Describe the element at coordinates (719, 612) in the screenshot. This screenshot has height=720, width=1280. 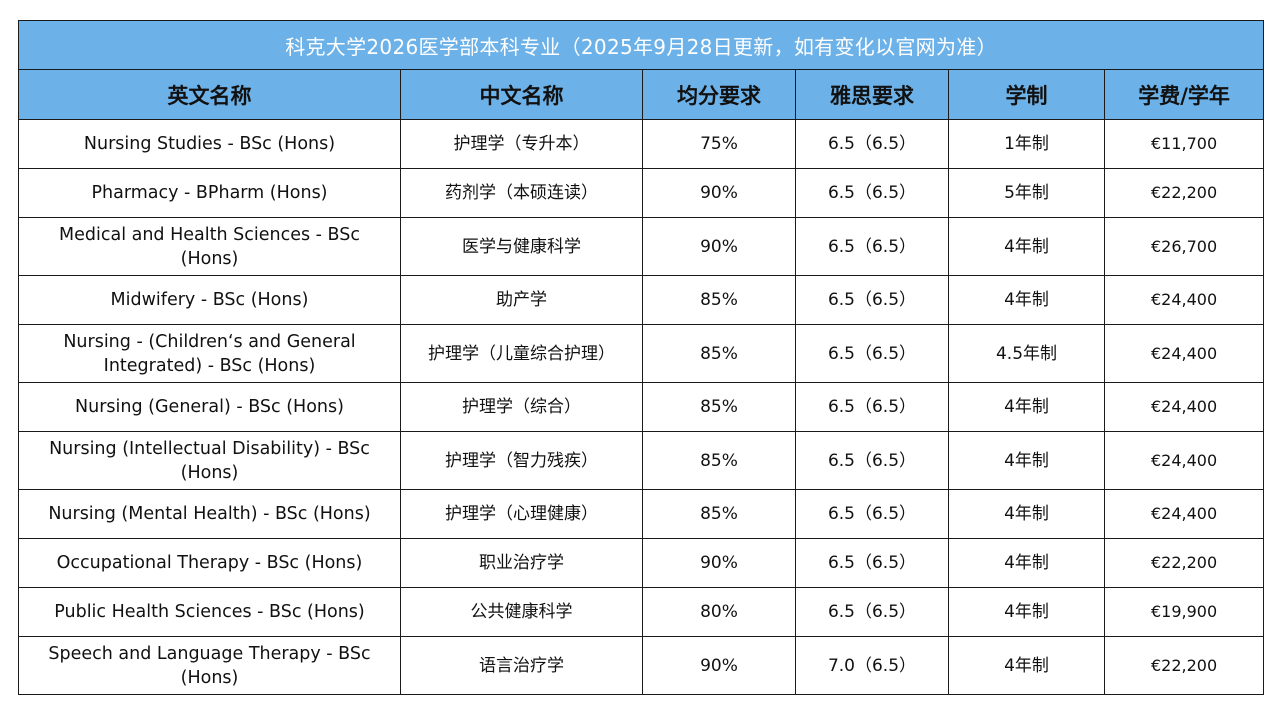
I see `gpa-cell: 80%` at that location.